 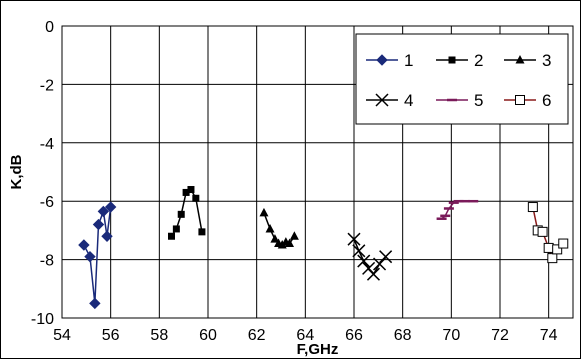 I want to click on y-tick-label: -6, so click(x=47, y=202).